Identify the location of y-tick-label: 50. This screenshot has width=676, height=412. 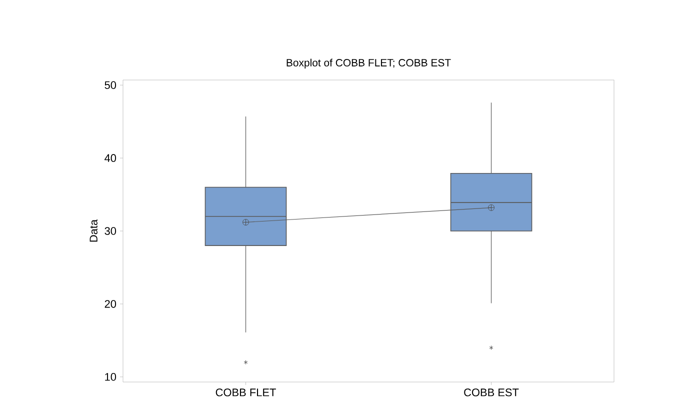
(110, 85).